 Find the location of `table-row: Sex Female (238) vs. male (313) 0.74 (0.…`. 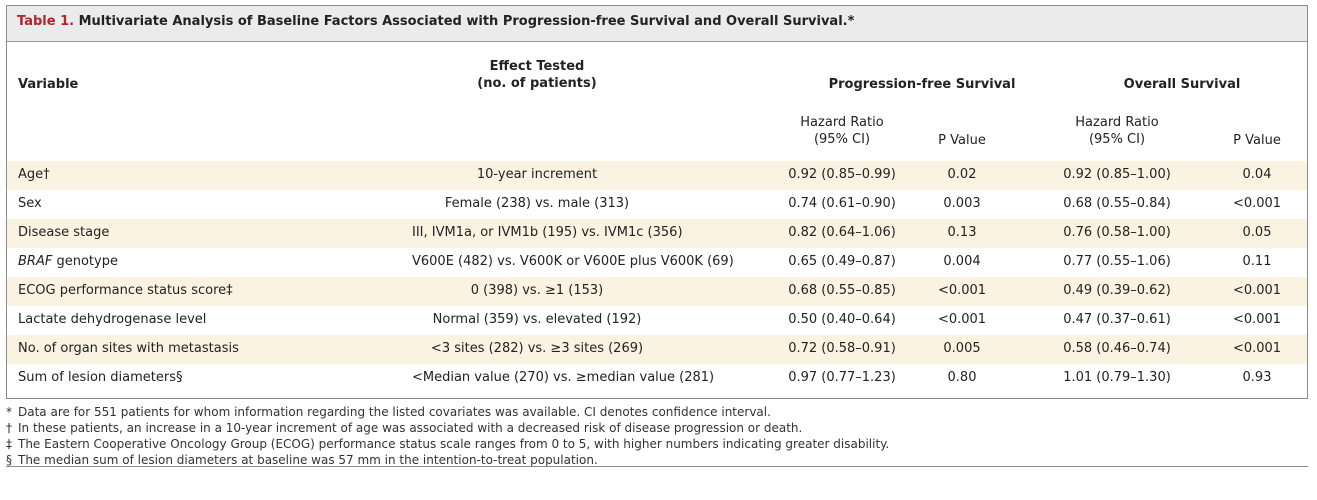

table-row: Sex Female (238) vs. male (313) 0.74 (0.… is located at coordinates (657, 204).